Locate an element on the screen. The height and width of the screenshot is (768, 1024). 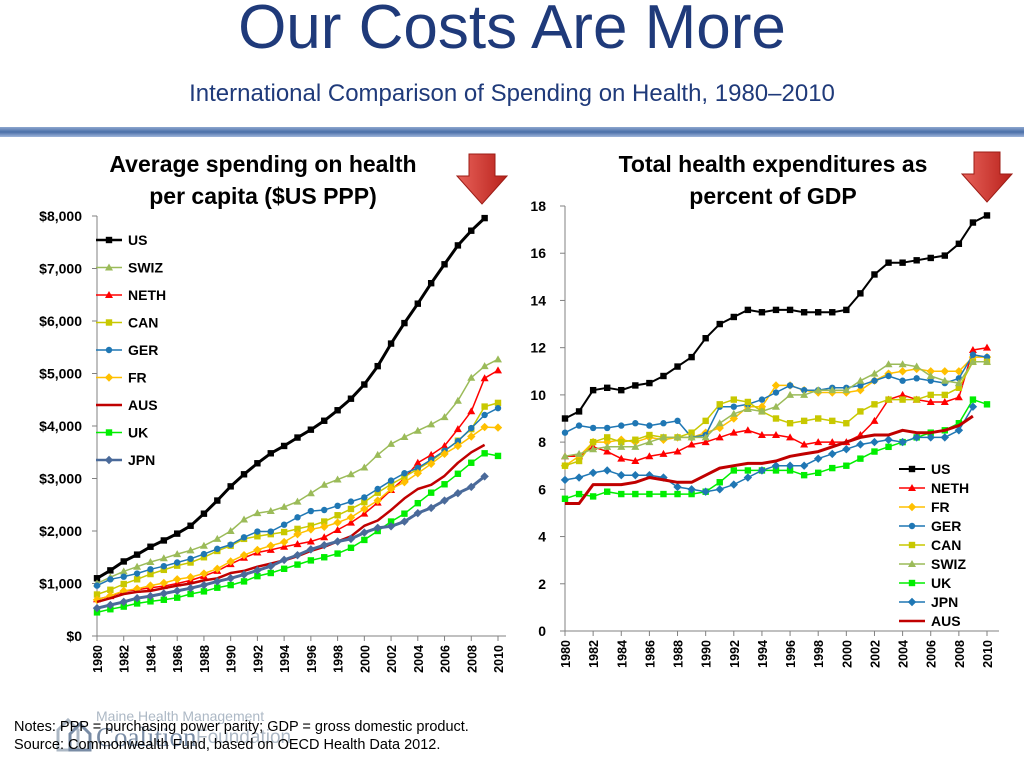
series-fr is located at coordinates (297, 513).